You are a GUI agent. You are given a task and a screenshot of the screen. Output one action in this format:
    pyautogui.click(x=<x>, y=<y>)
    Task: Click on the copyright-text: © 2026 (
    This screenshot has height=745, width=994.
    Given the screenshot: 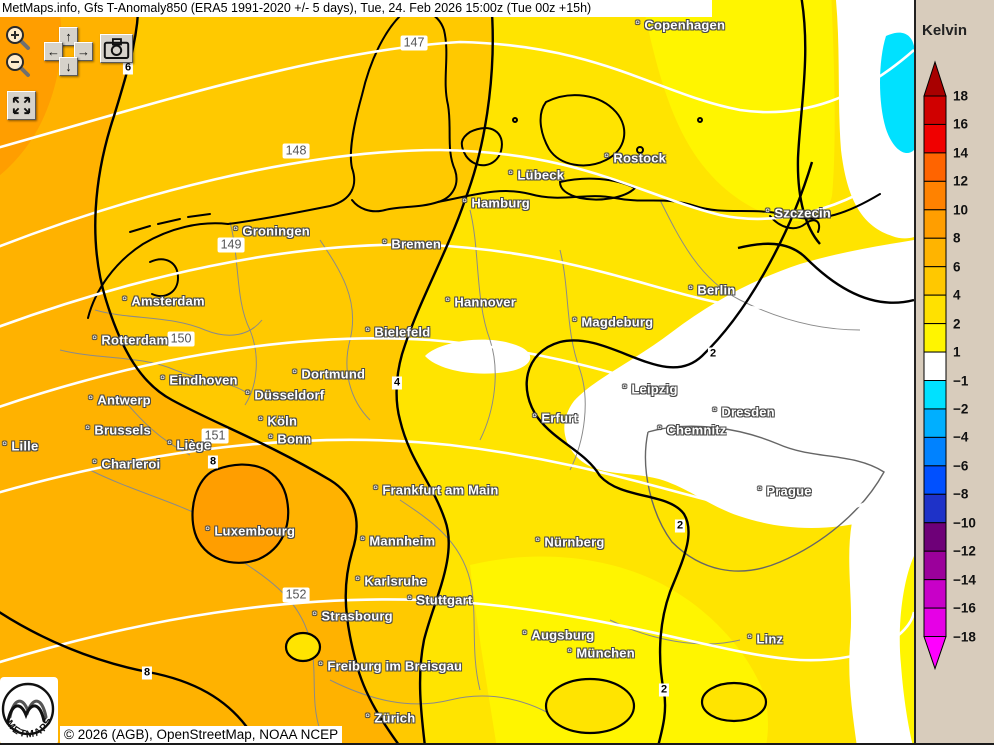 What is the action you would take?
    pyautogui.click(x=90, y=734)
    